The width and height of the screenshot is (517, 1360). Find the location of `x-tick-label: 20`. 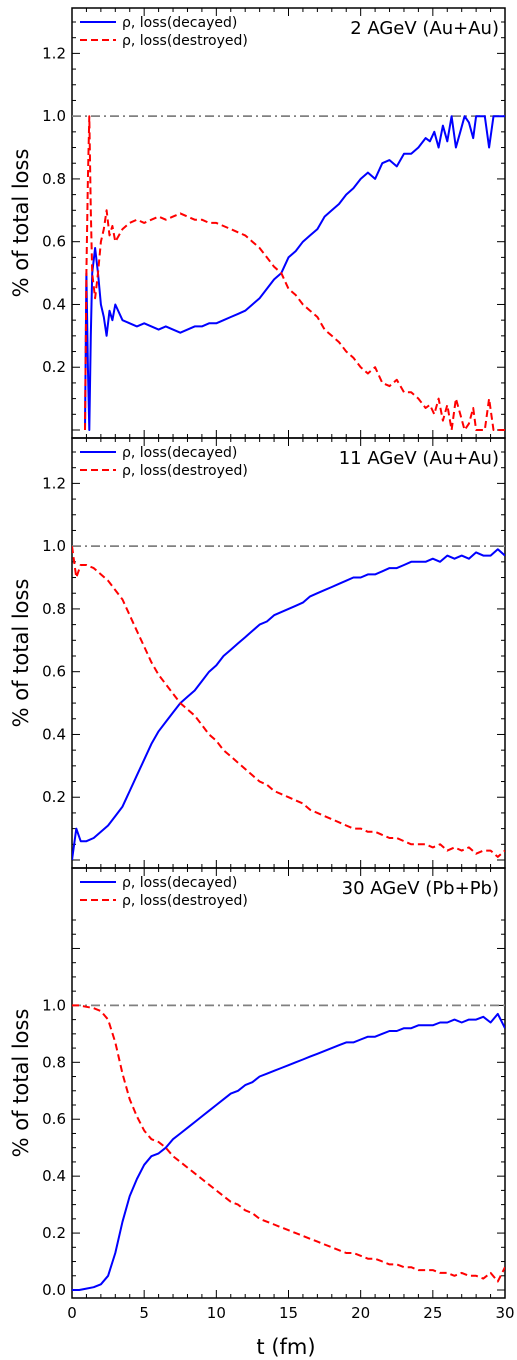

x-tick-label: 20 is located at coordinates (360, 1313).